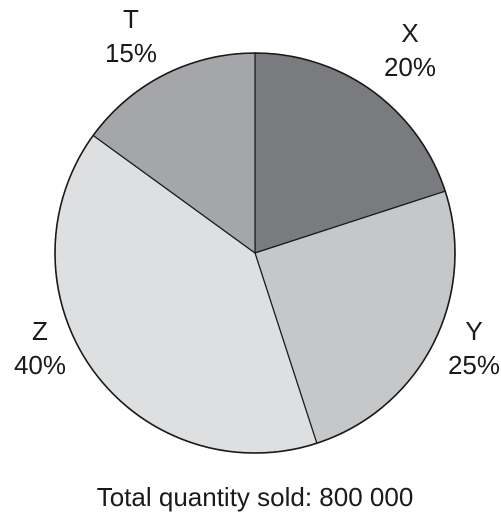 The width and height of the screenshot is (501, 520). What do you see at coordinates (410, 67) in the screenshot?
I see `slice-percent-x: 20%` at bounding box center [410, 67].